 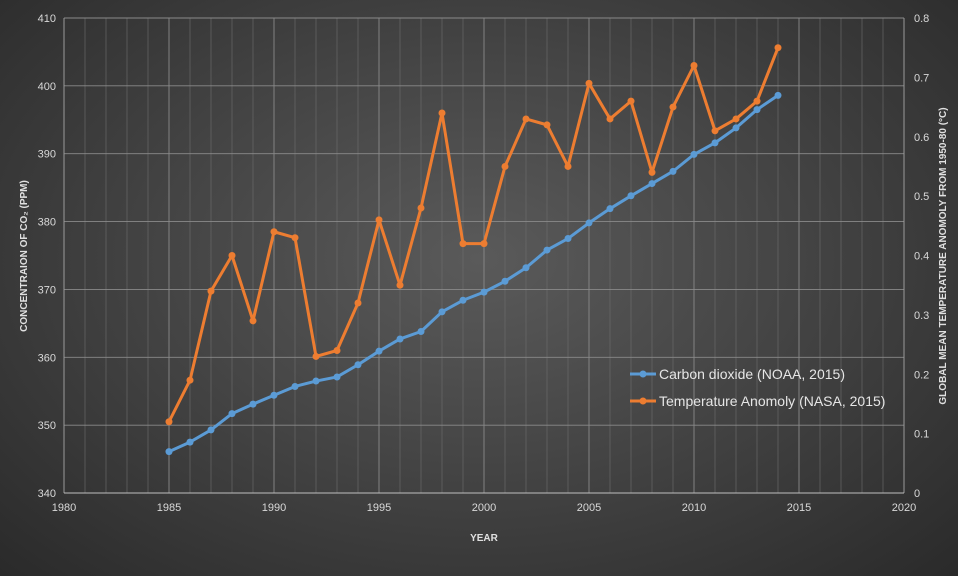 I want to click on x-tick-label: 2010, so click(x=694, y=508).